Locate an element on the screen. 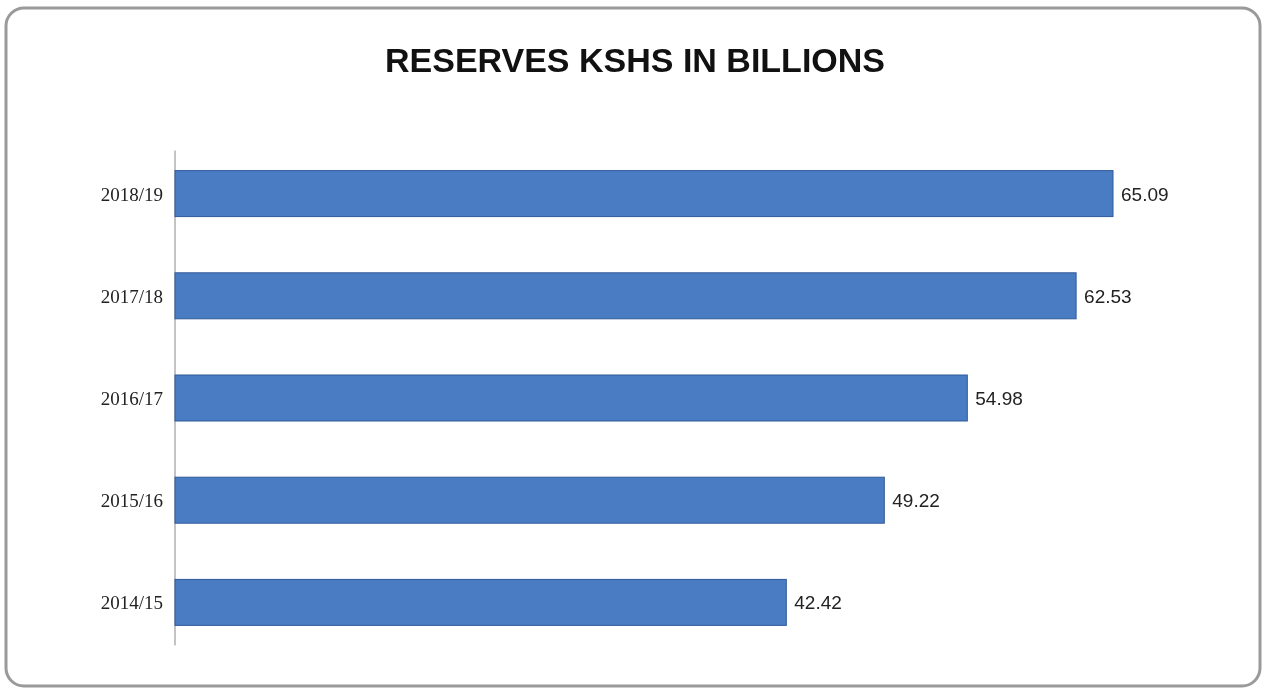 This screenshot has width=1268, height=694. y-tick-label: 2017/18 is located at coordinates (131, 296).